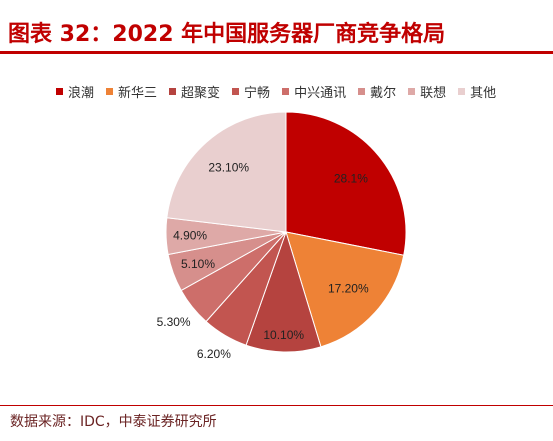  What do you see at coordinates (351, 179) in the screenshot?
I see `data-label-1: 28.1%` at bounding box center [351, 179].